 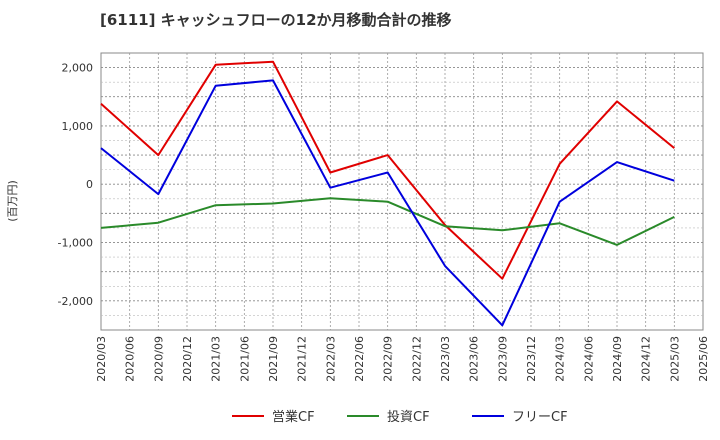 What do you see at coordinates (187, 359) in the screenshot?
I see `x-tick-label: 2020/12` at bounding box center [187, 359].